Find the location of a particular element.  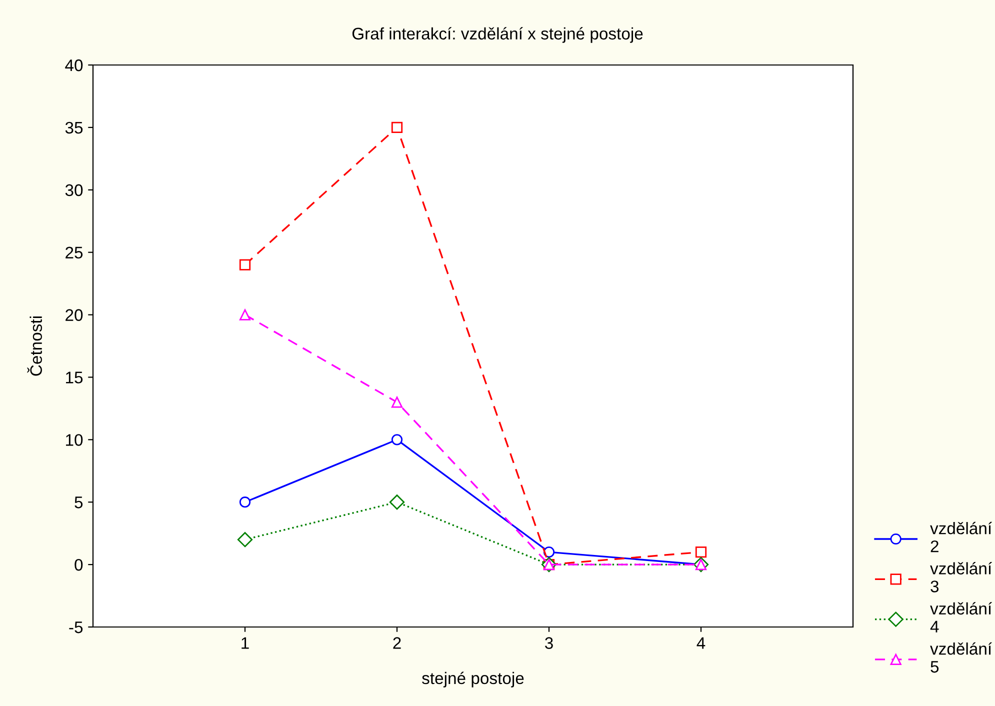

x-tick-label: 4 is located at coordinates (701, 643).